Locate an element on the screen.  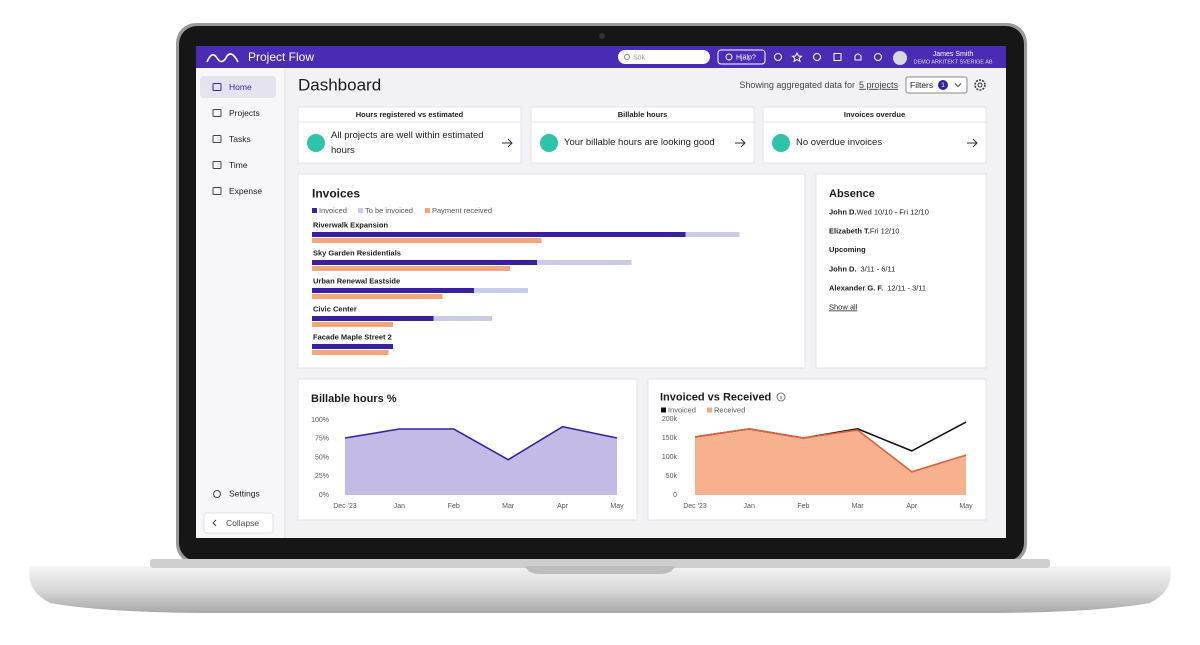
notch is located at coordinates (600, 570).